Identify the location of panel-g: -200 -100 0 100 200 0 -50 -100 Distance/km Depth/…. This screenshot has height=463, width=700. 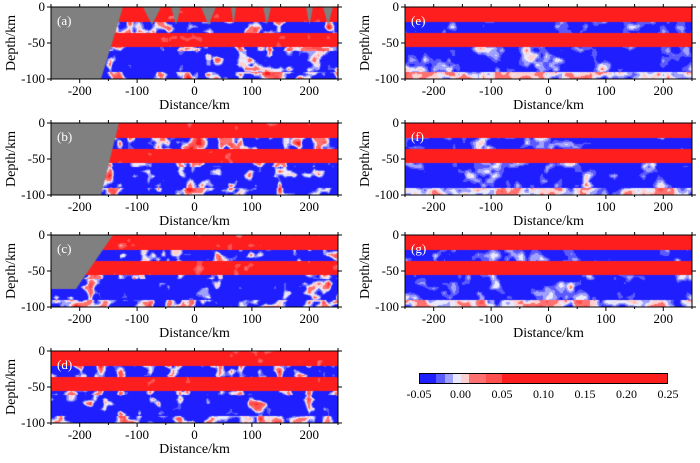
(527, 284).